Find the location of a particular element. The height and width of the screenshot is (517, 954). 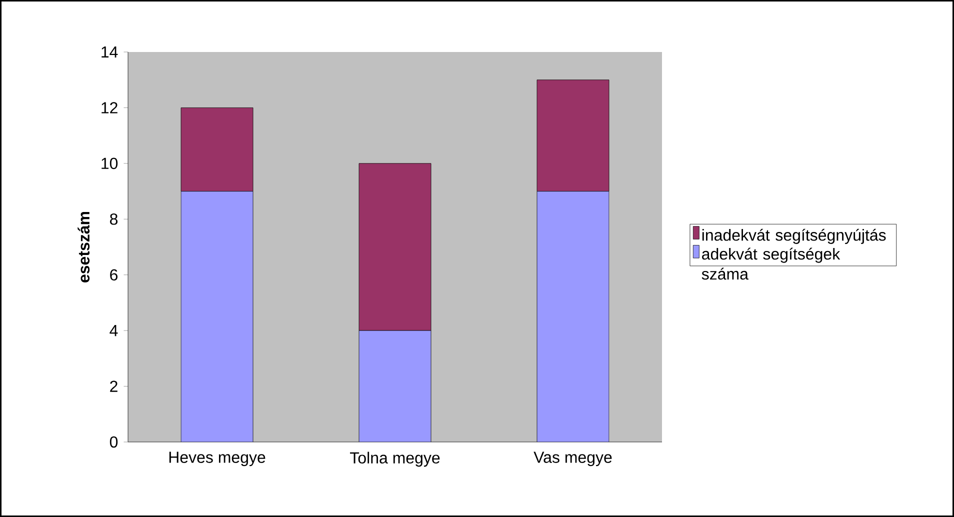

y-tick-label: 14 is located at coordinates (110, 52).